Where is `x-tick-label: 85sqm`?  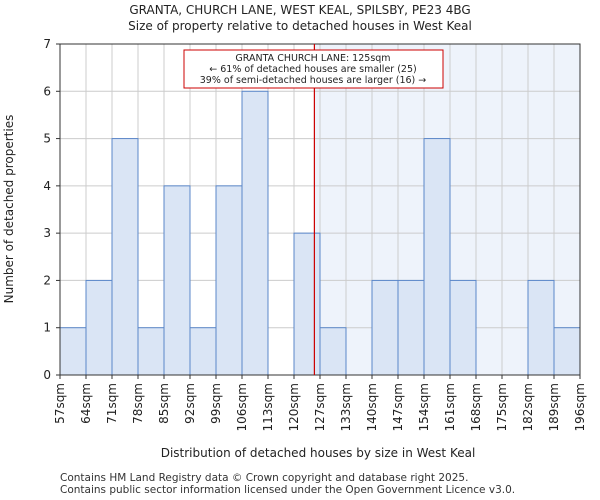
x-tick-label: 85sqm is located at coordinates (164, 403).